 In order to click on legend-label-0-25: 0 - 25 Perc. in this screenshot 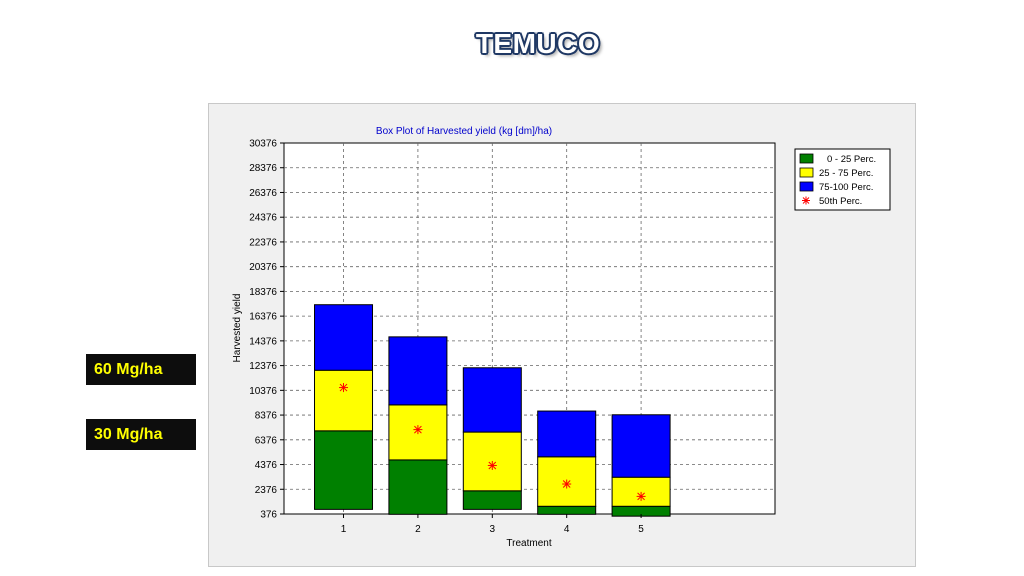, I will do `click(851, 159)`.